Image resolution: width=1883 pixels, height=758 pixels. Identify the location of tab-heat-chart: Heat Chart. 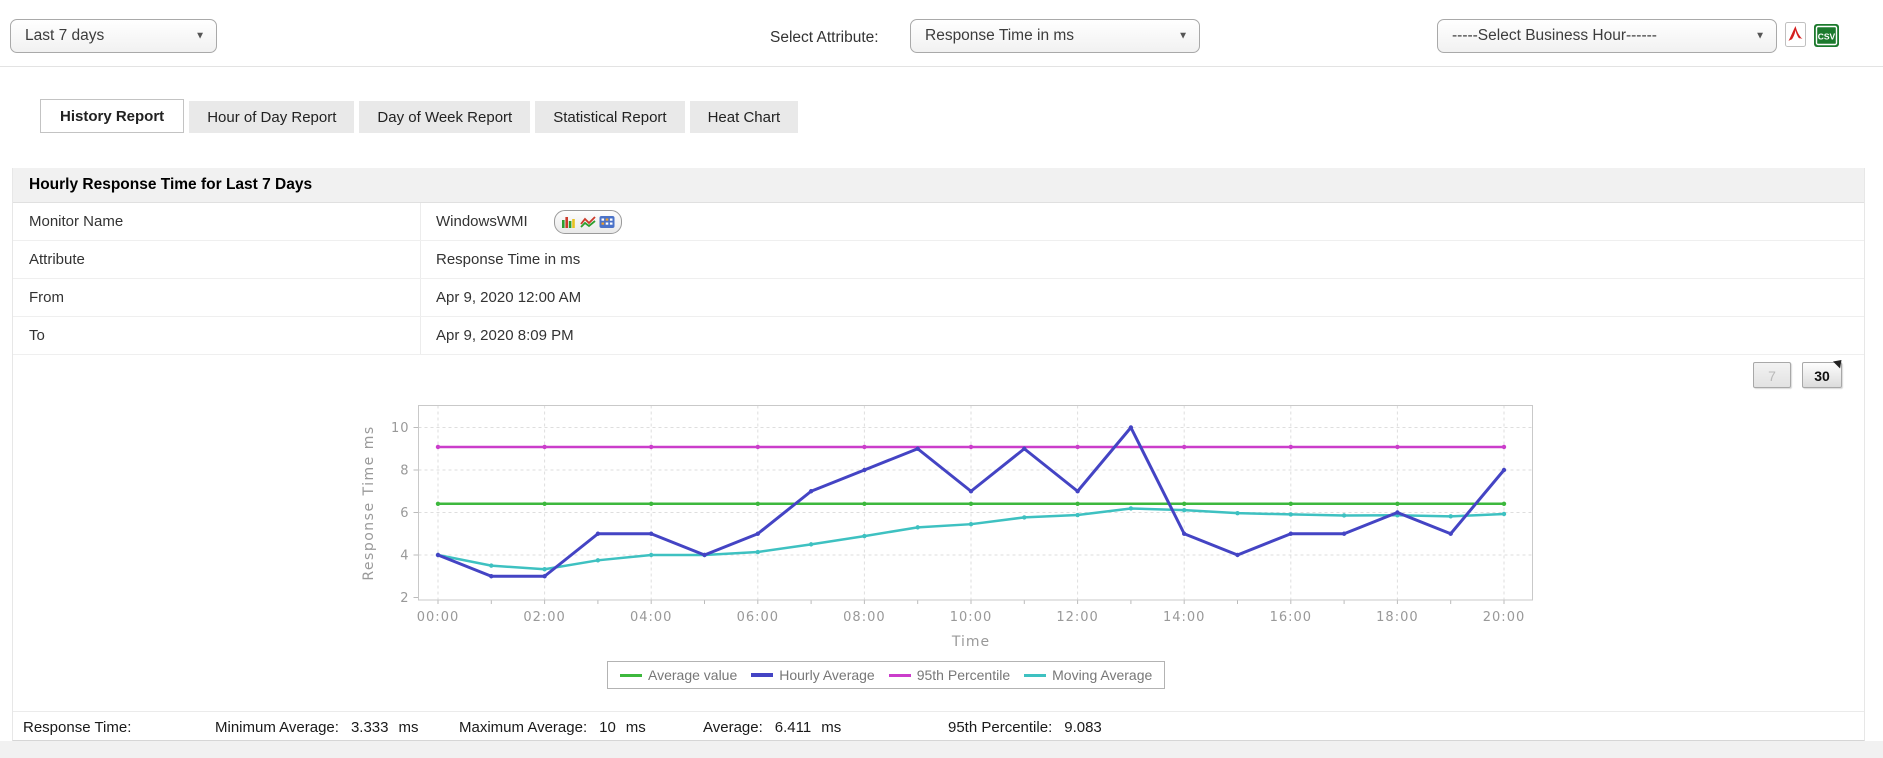
(744, 117).